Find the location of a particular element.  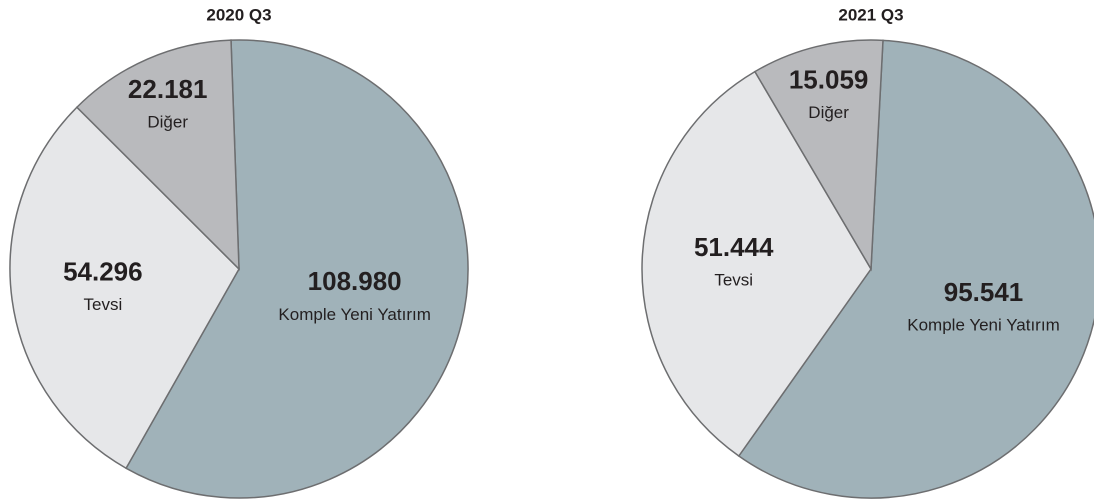

value-label: 54.296 is located at coordinates (103, 271).